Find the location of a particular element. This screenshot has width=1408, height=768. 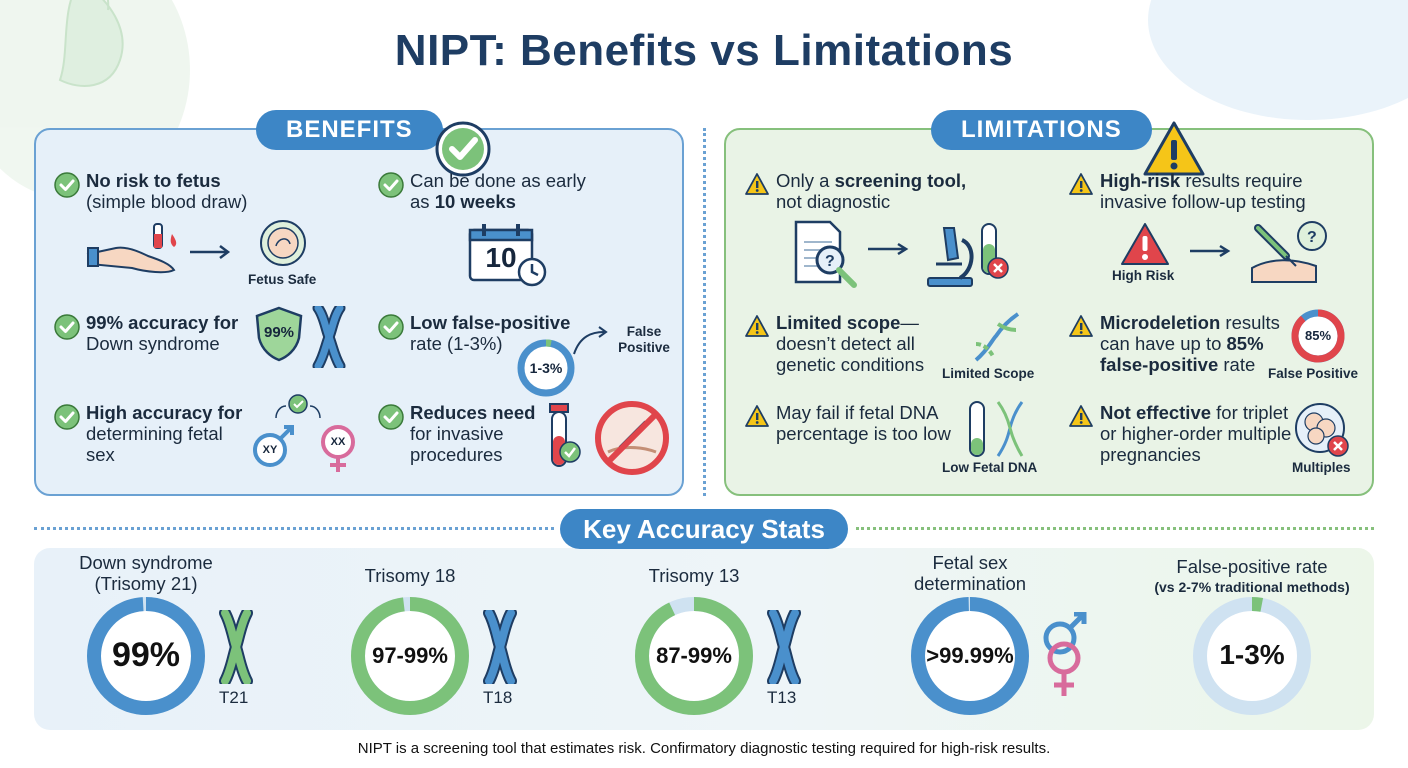

stat-value: 87-99% is located at coordinates (694, 655).